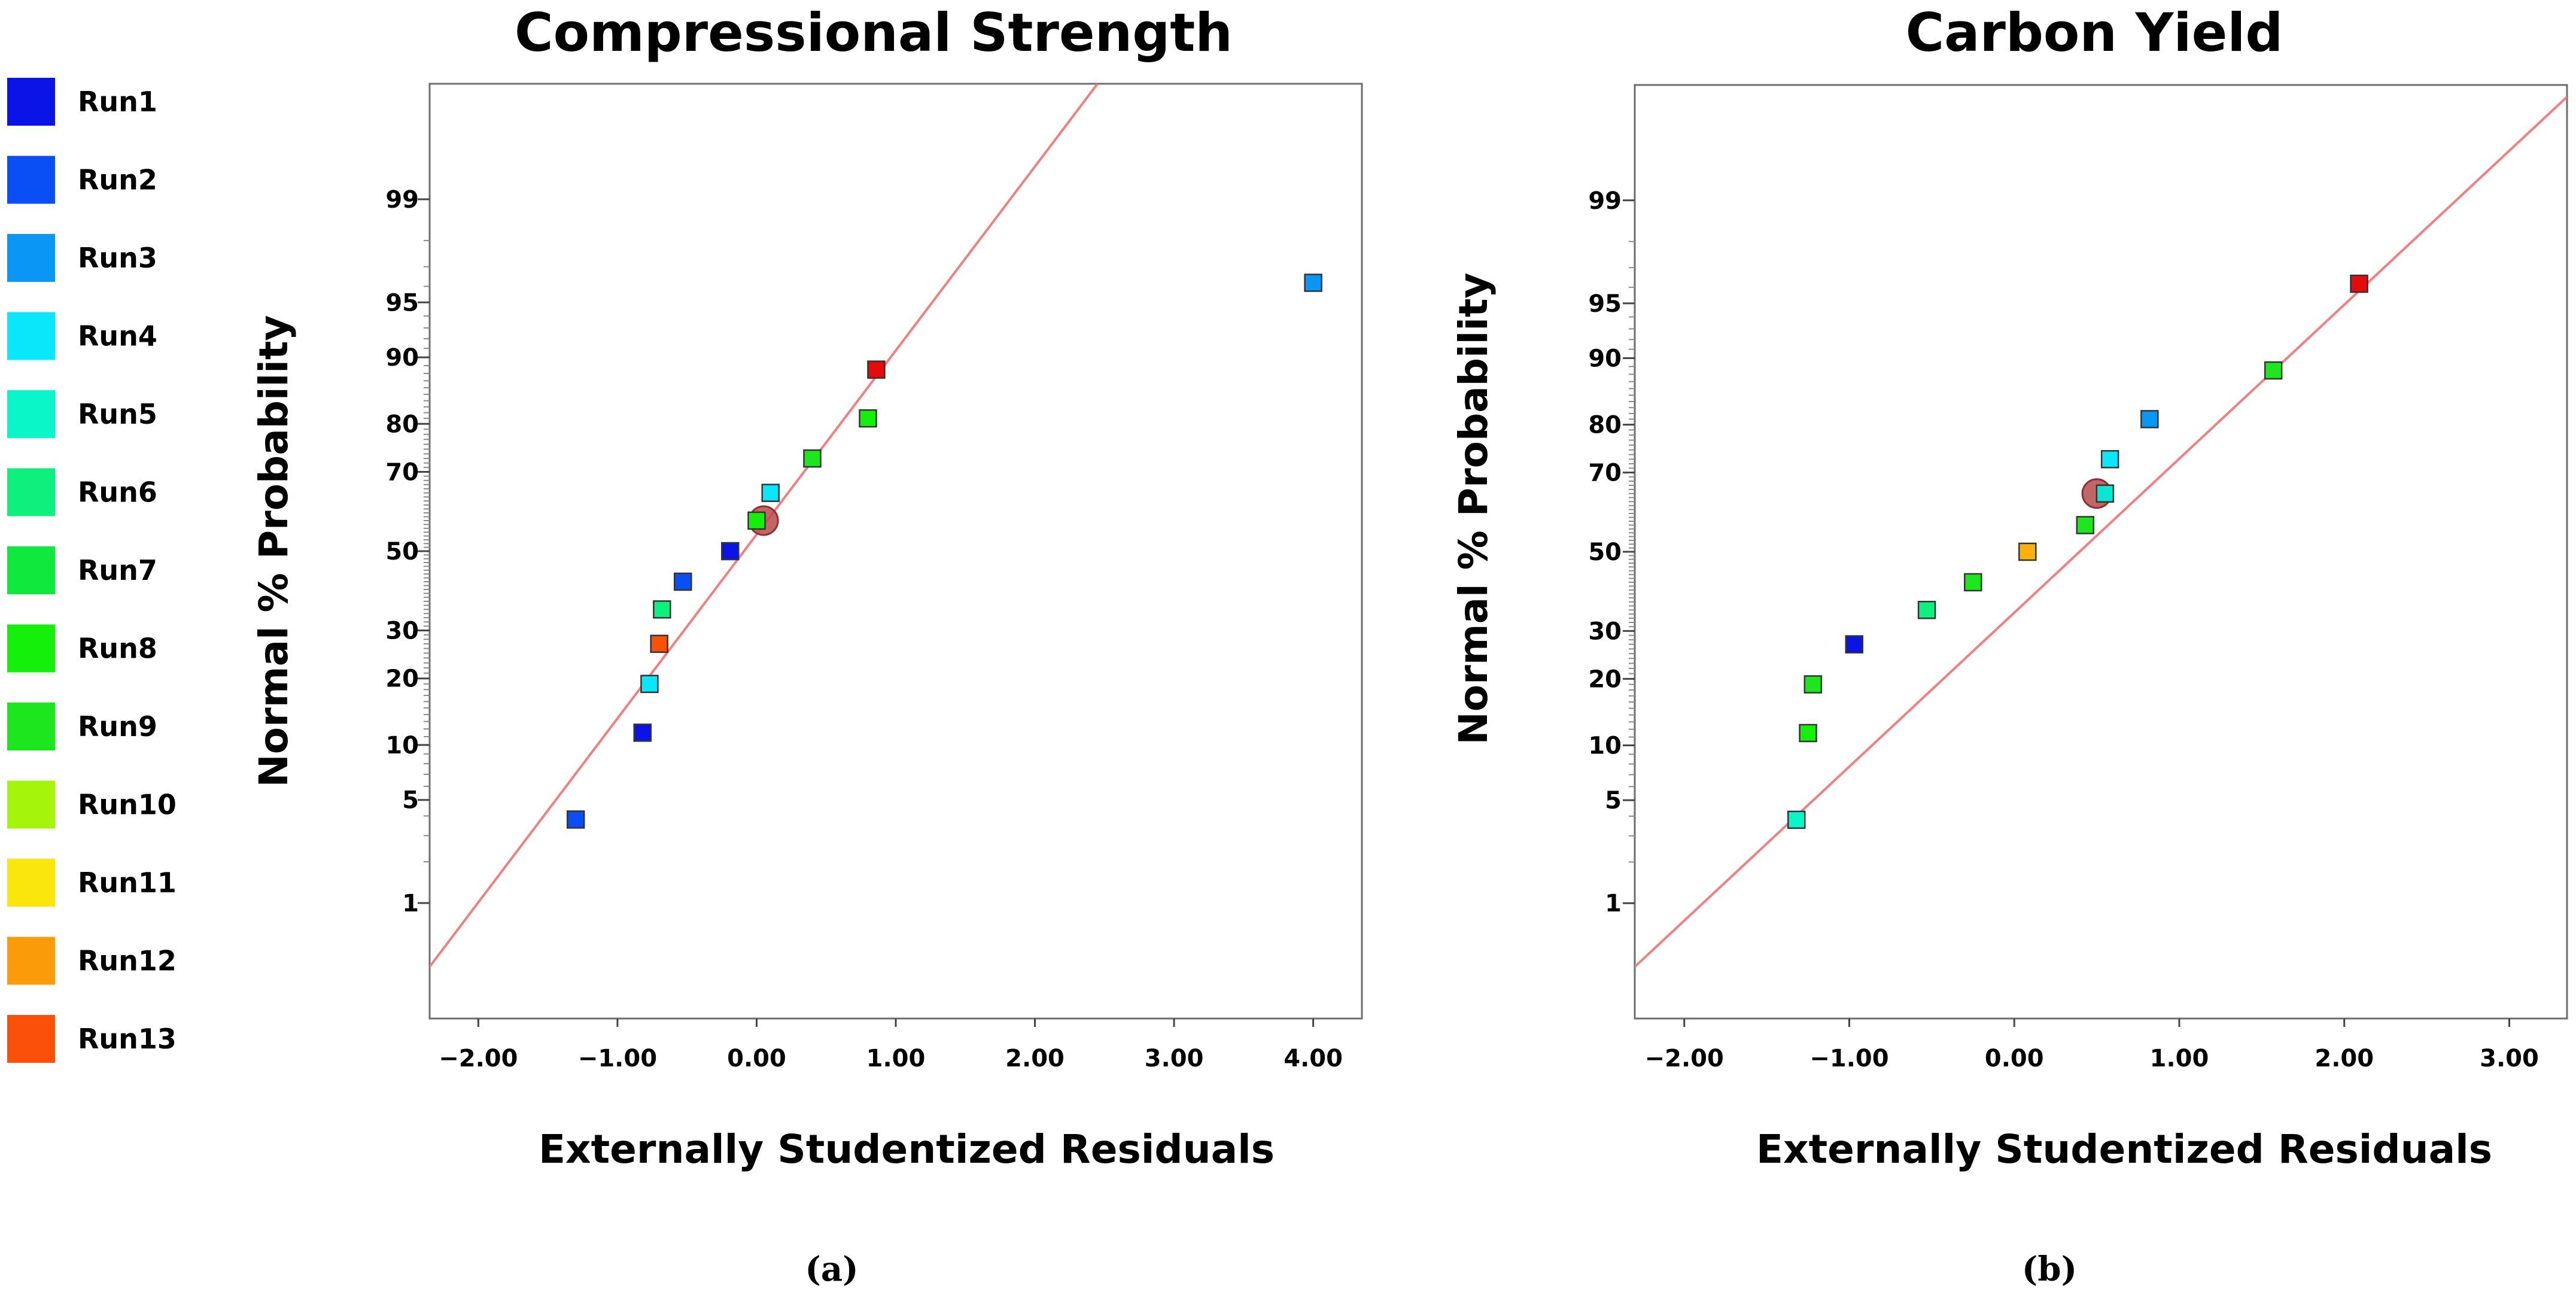 The image size is (2576, 1298). I want to click on legend-swatch-run4, so click(31, 336).